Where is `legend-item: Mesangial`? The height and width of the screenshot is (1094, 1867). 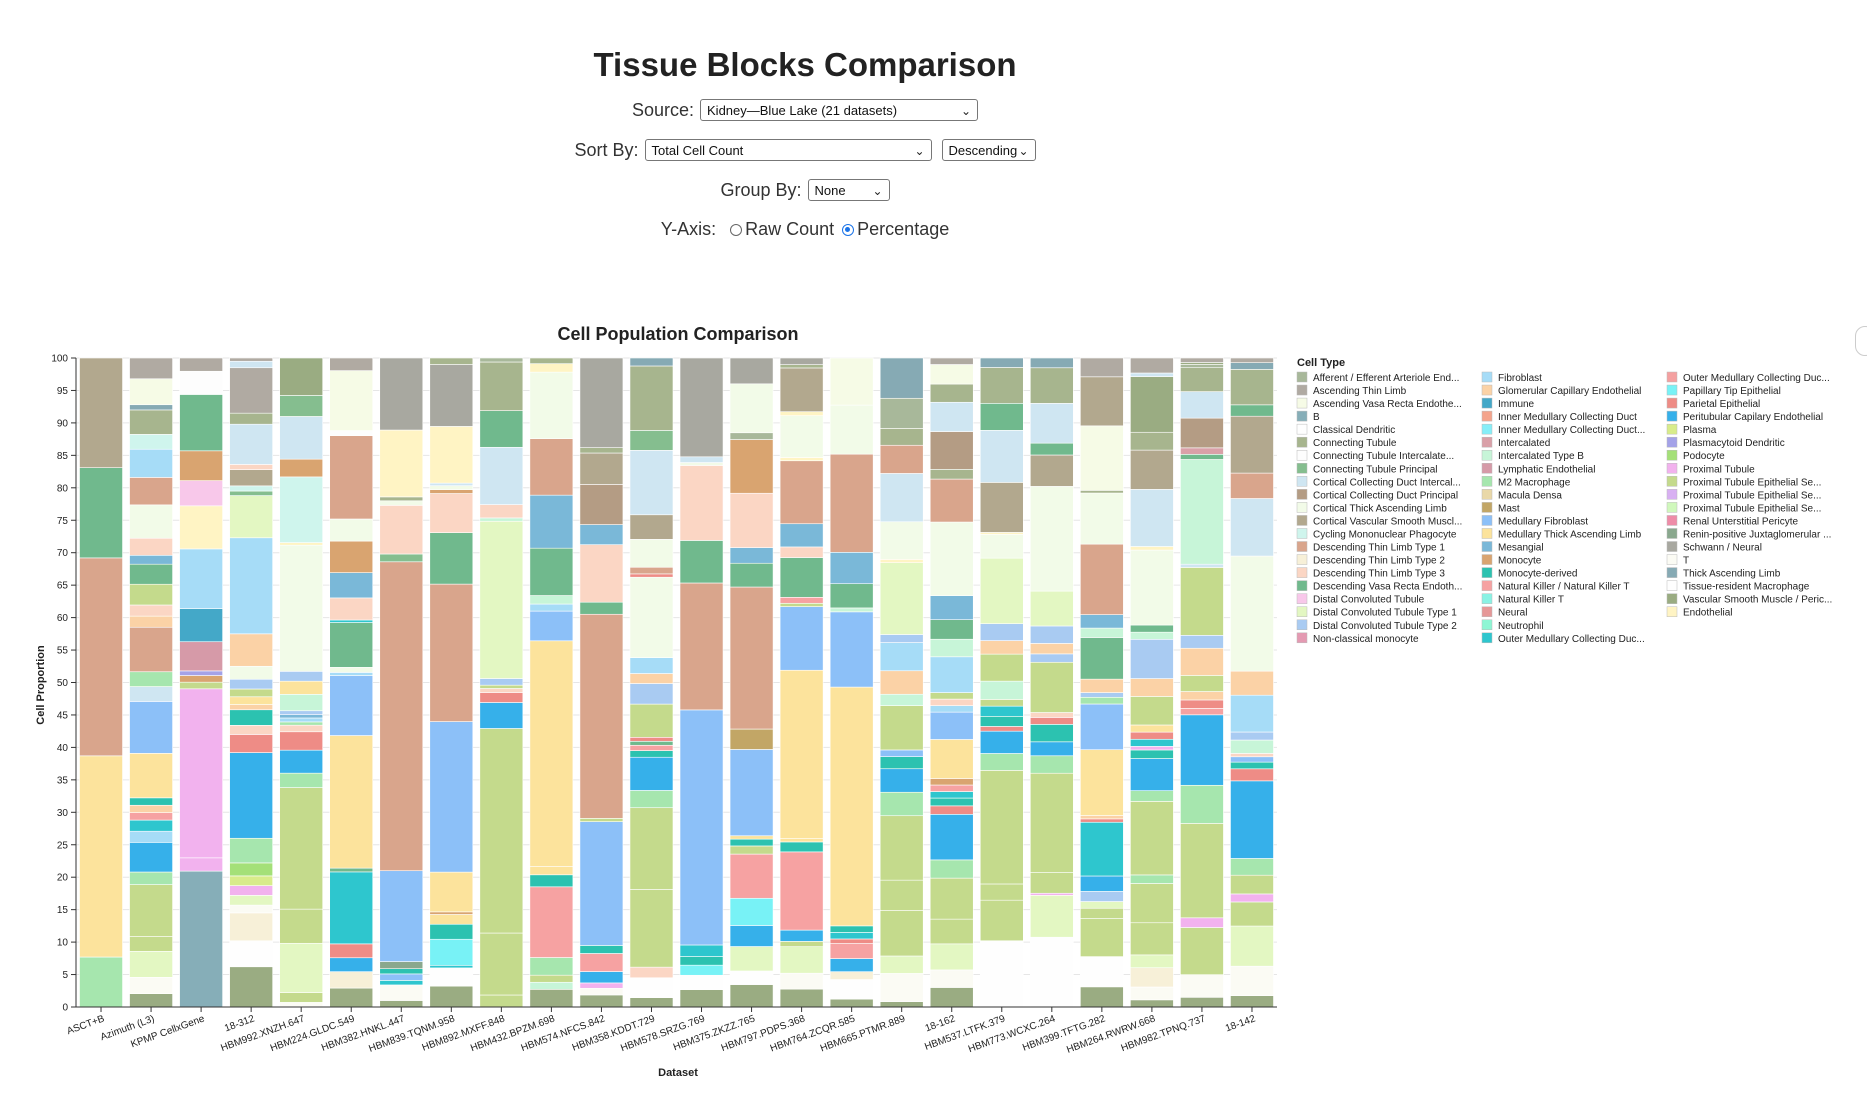 legend-item: Mesangial is located at coordinates (1512, 547).